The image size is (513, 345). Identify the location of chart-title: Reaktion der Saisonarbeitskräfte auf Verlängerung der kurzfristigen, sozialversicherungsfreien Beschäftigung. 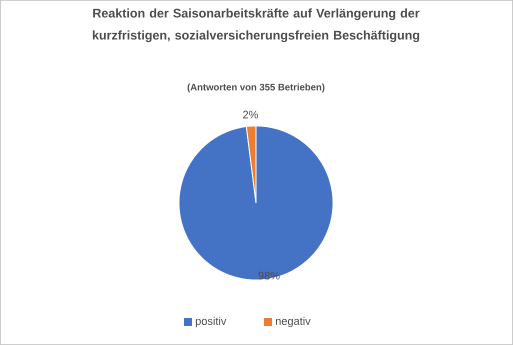
(256, 25).